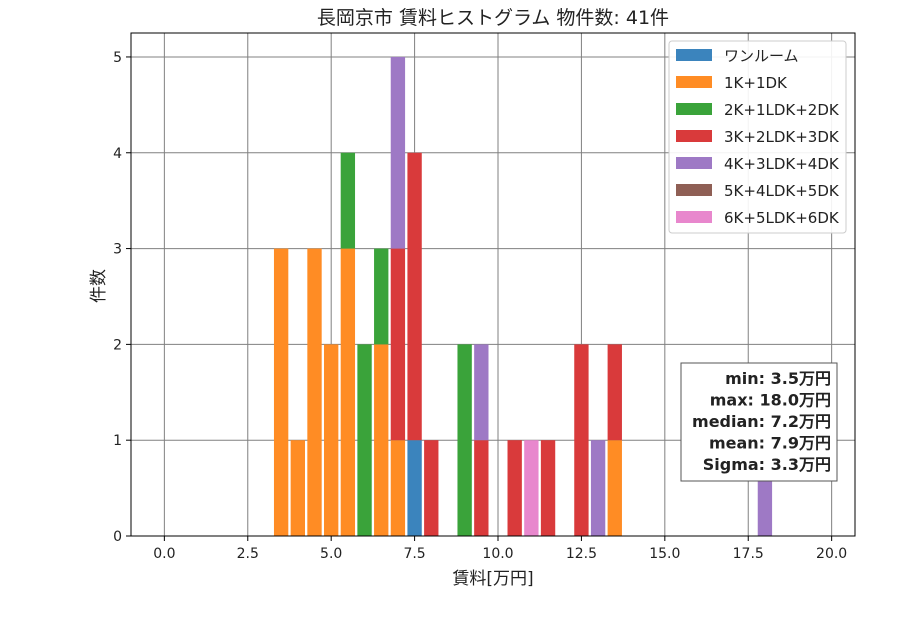 Image resolution: width=900 pixels, height=630 pixels. What do you see at coordinates (831, 554) in the screenshot?
I see `x-tick-label: 20.0` at bounding box center [831, 554].